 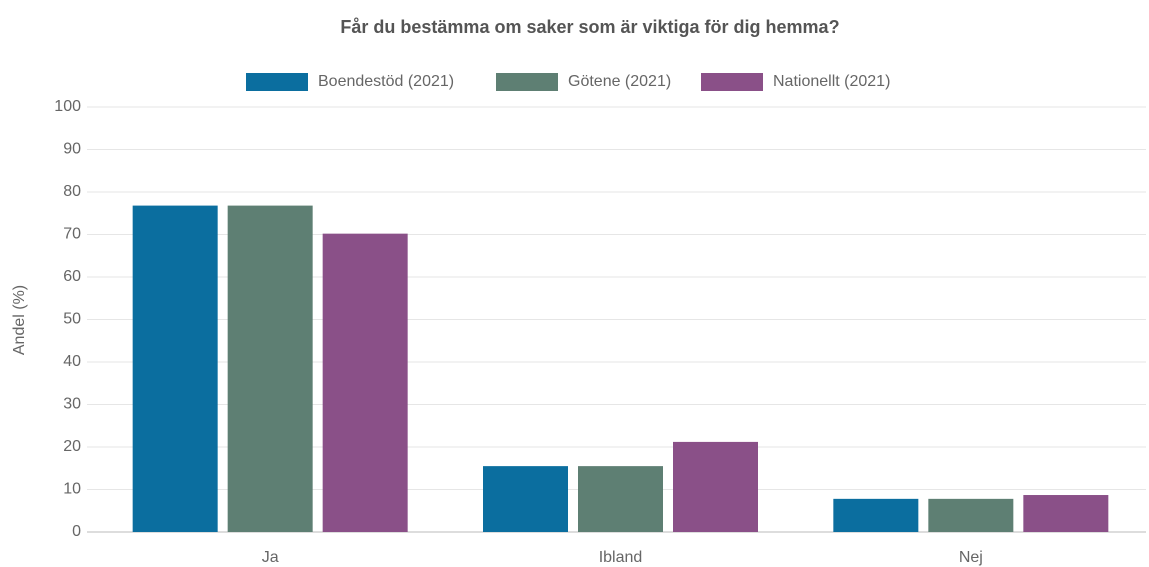 I want to click on x-tick-label: Ibland, so click(x=621, y=557).